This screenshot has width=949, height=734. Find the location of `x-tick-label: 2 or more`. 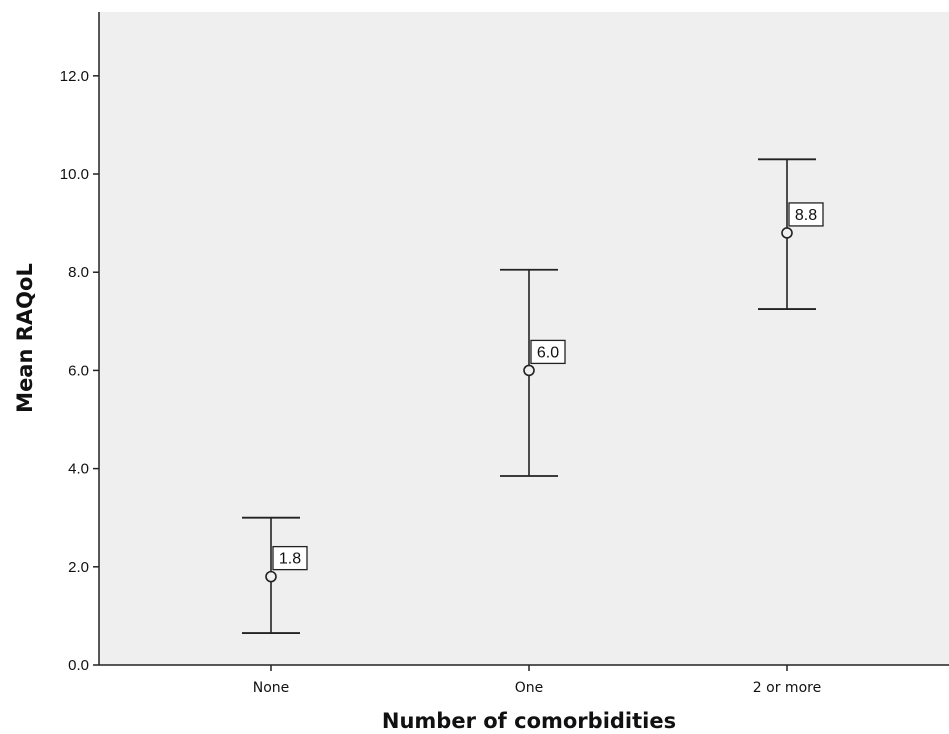

x-tick-label: 2 or more is located at coordinates (787, 688).